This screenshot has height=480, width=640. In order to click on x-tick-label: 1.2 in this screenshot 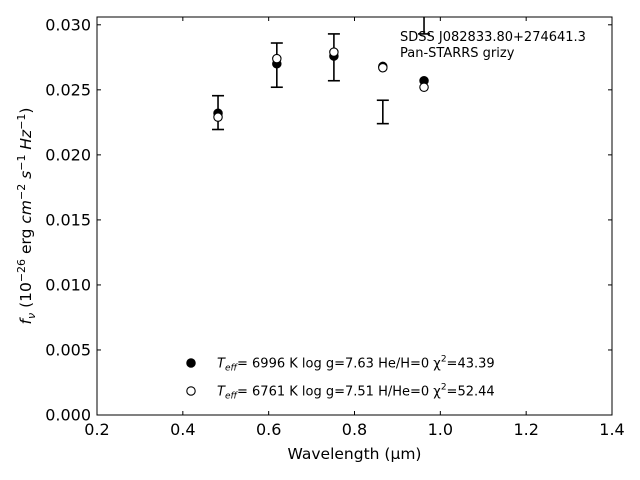, I will do `click(525, 429)`.